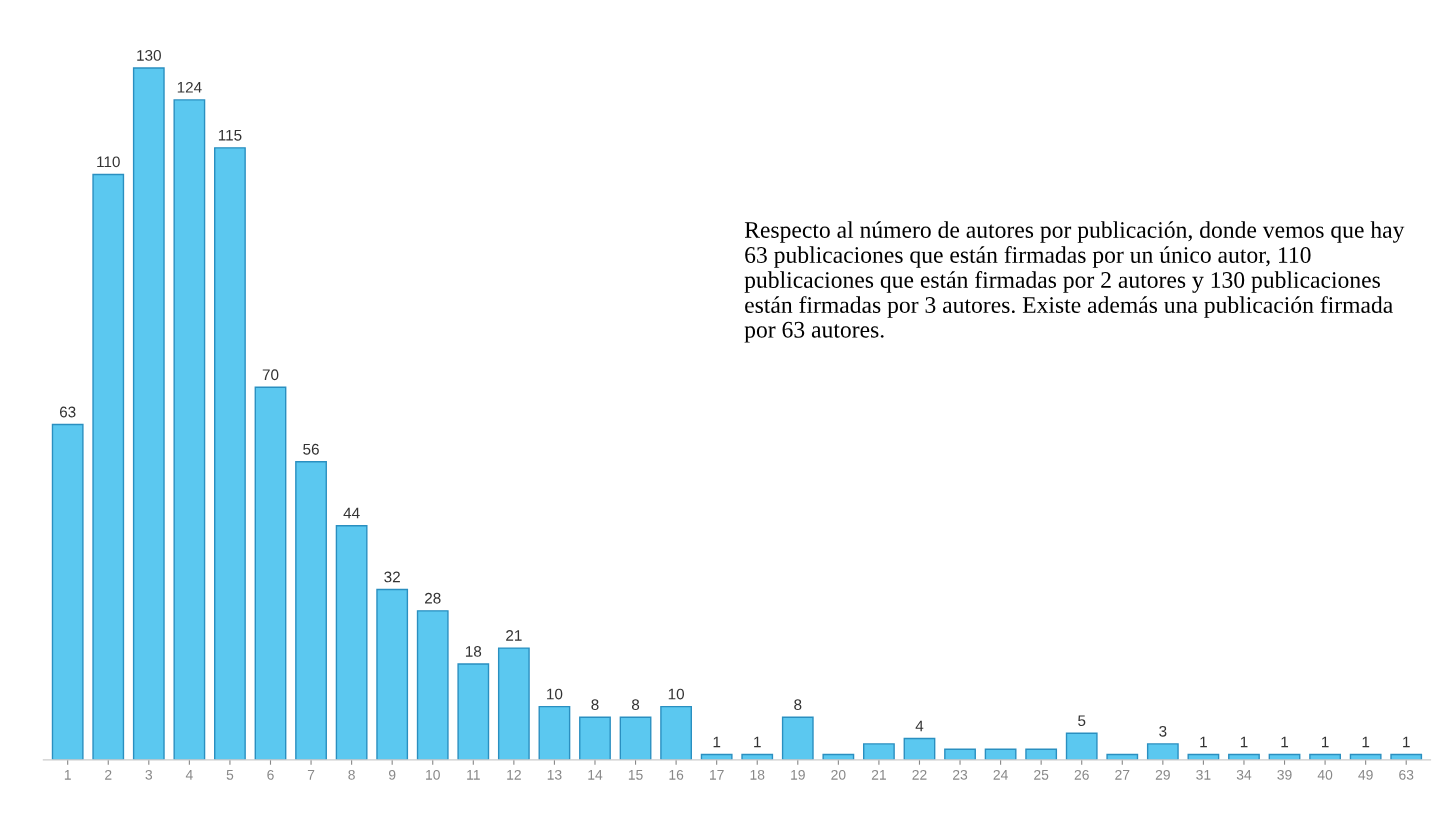  What do you see at coordinates (1122, 774) in the screenshot?
I see `x-tick-label: 27` at bounding box center [1122, 774].